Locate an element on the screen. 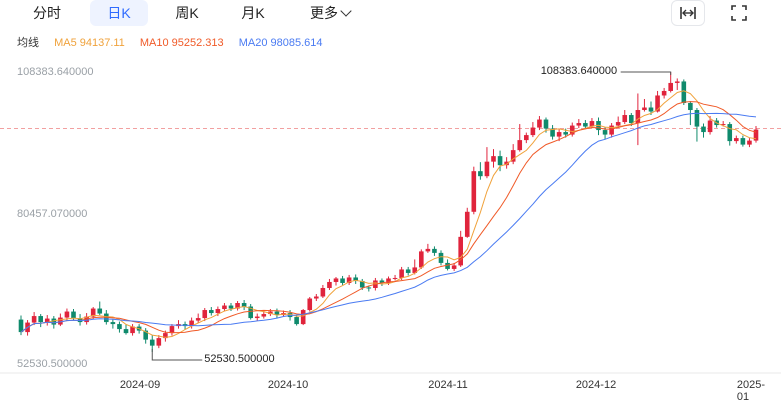  tab-more: 更多 is located at coordinates (330, 13).